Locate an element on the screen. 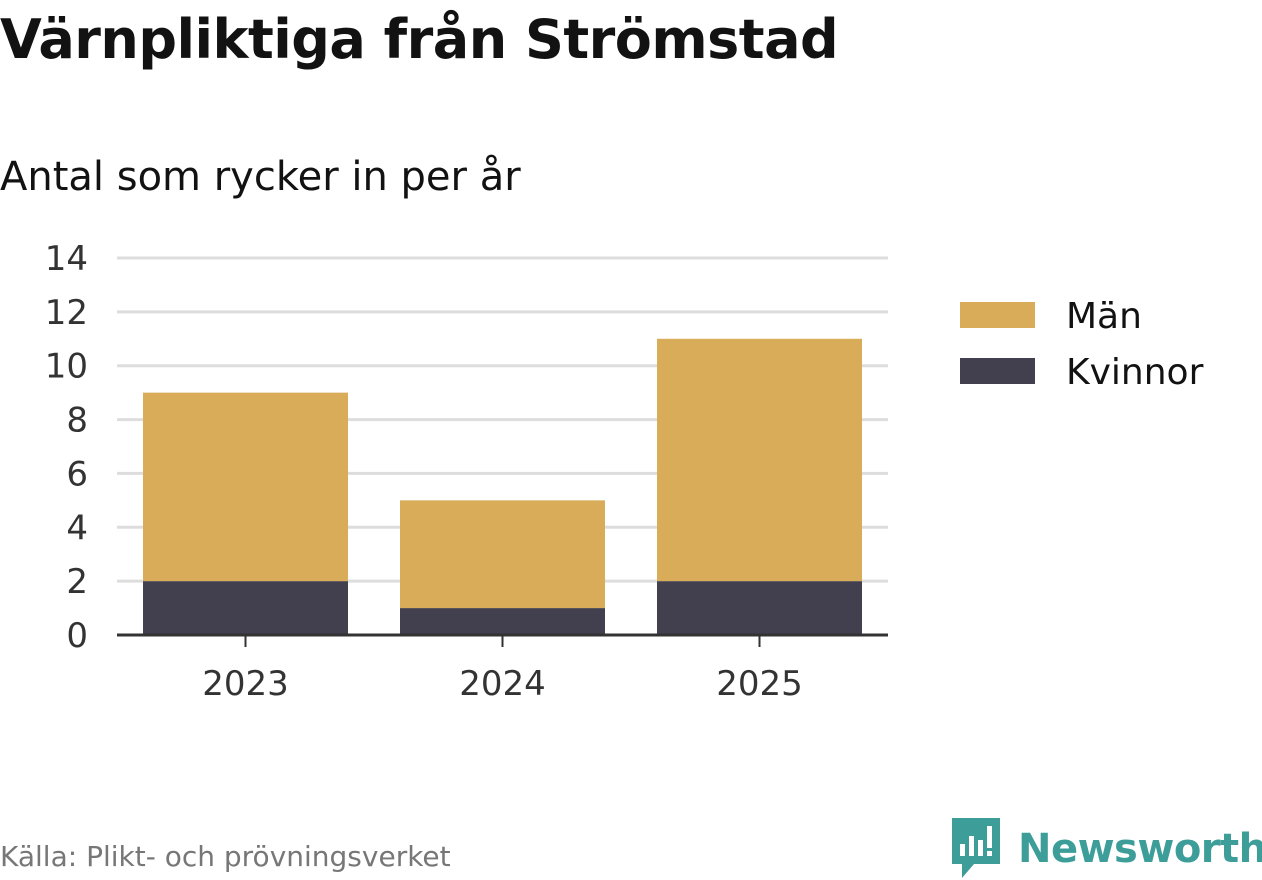 This screenshot has width=1262, height=880. y-tick-label: 2 is located at coordinates (77, 582).